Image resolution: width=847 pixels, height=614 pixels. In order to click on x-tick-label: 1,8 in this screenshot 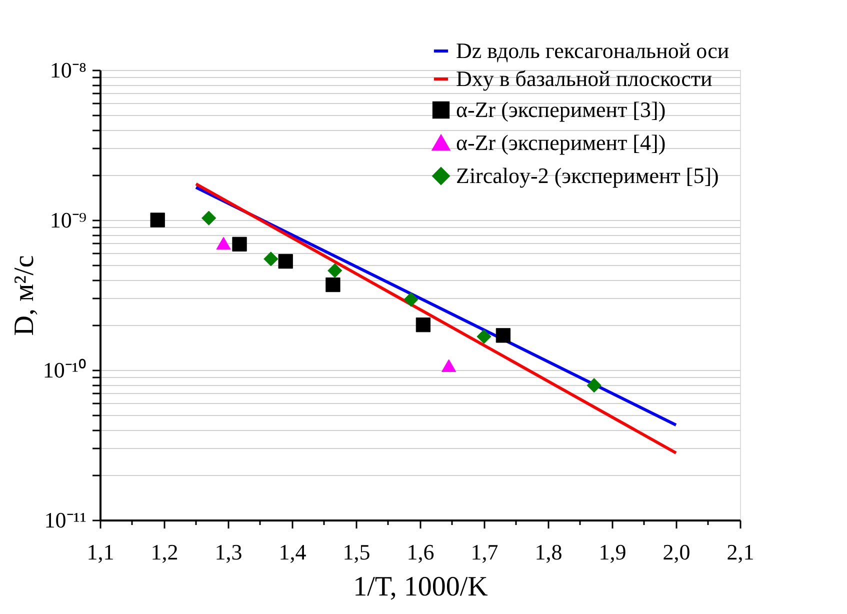, I will do `click(548, 552)`.